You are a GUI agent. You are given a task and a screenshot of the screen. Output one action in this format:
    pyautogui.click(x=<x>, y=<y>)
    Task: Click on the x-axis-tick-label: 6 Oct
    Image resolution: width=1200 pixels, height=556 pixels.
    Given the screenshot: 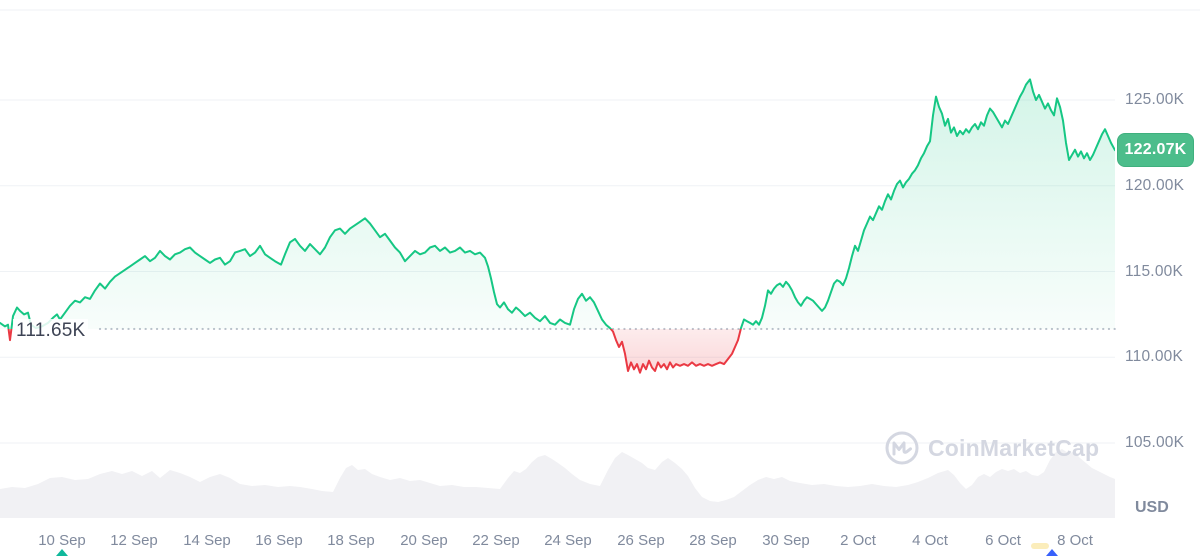 What is the action you would take?
    pyautogui.click(x=1003, y=540)
    